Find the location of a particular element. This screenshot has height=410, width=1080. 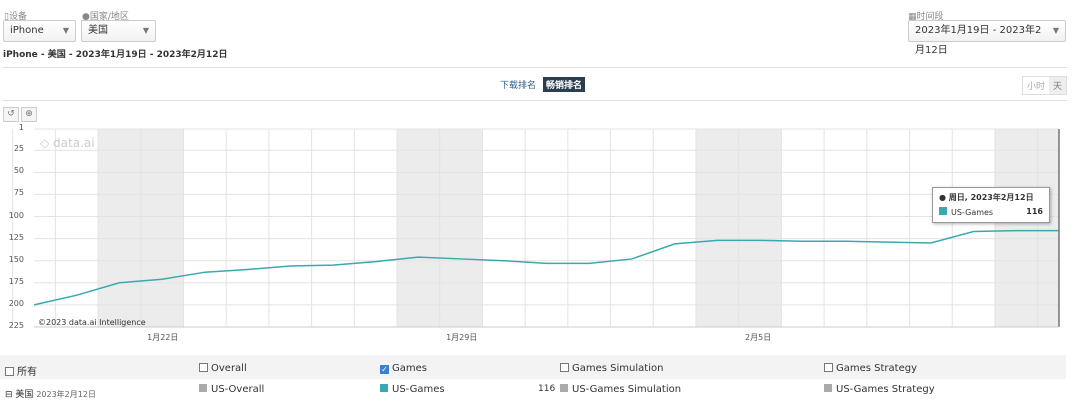

checkbox-games-strategy: Games Strategy is located at coordinates (870, 368).